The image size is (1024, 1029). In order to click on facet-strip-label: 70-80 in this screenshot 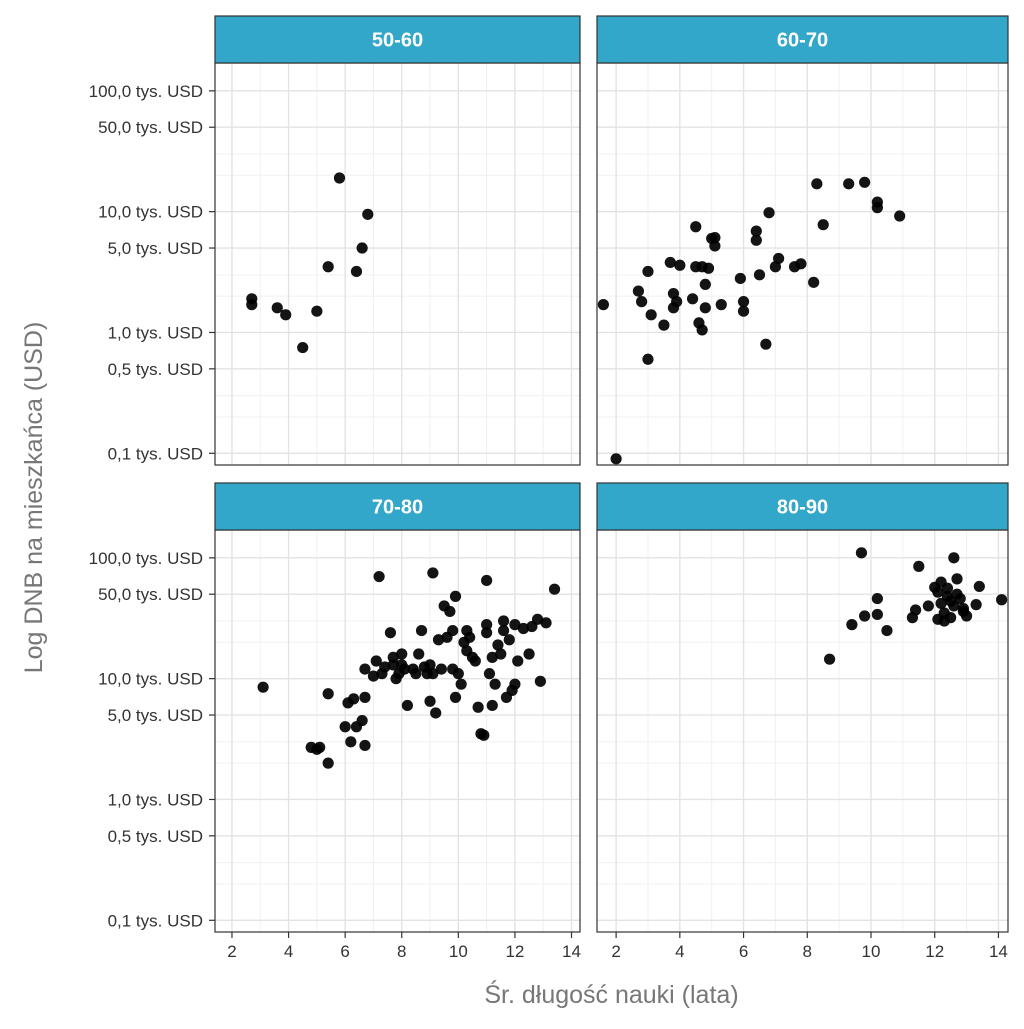, I will do `click(397, 508)`.